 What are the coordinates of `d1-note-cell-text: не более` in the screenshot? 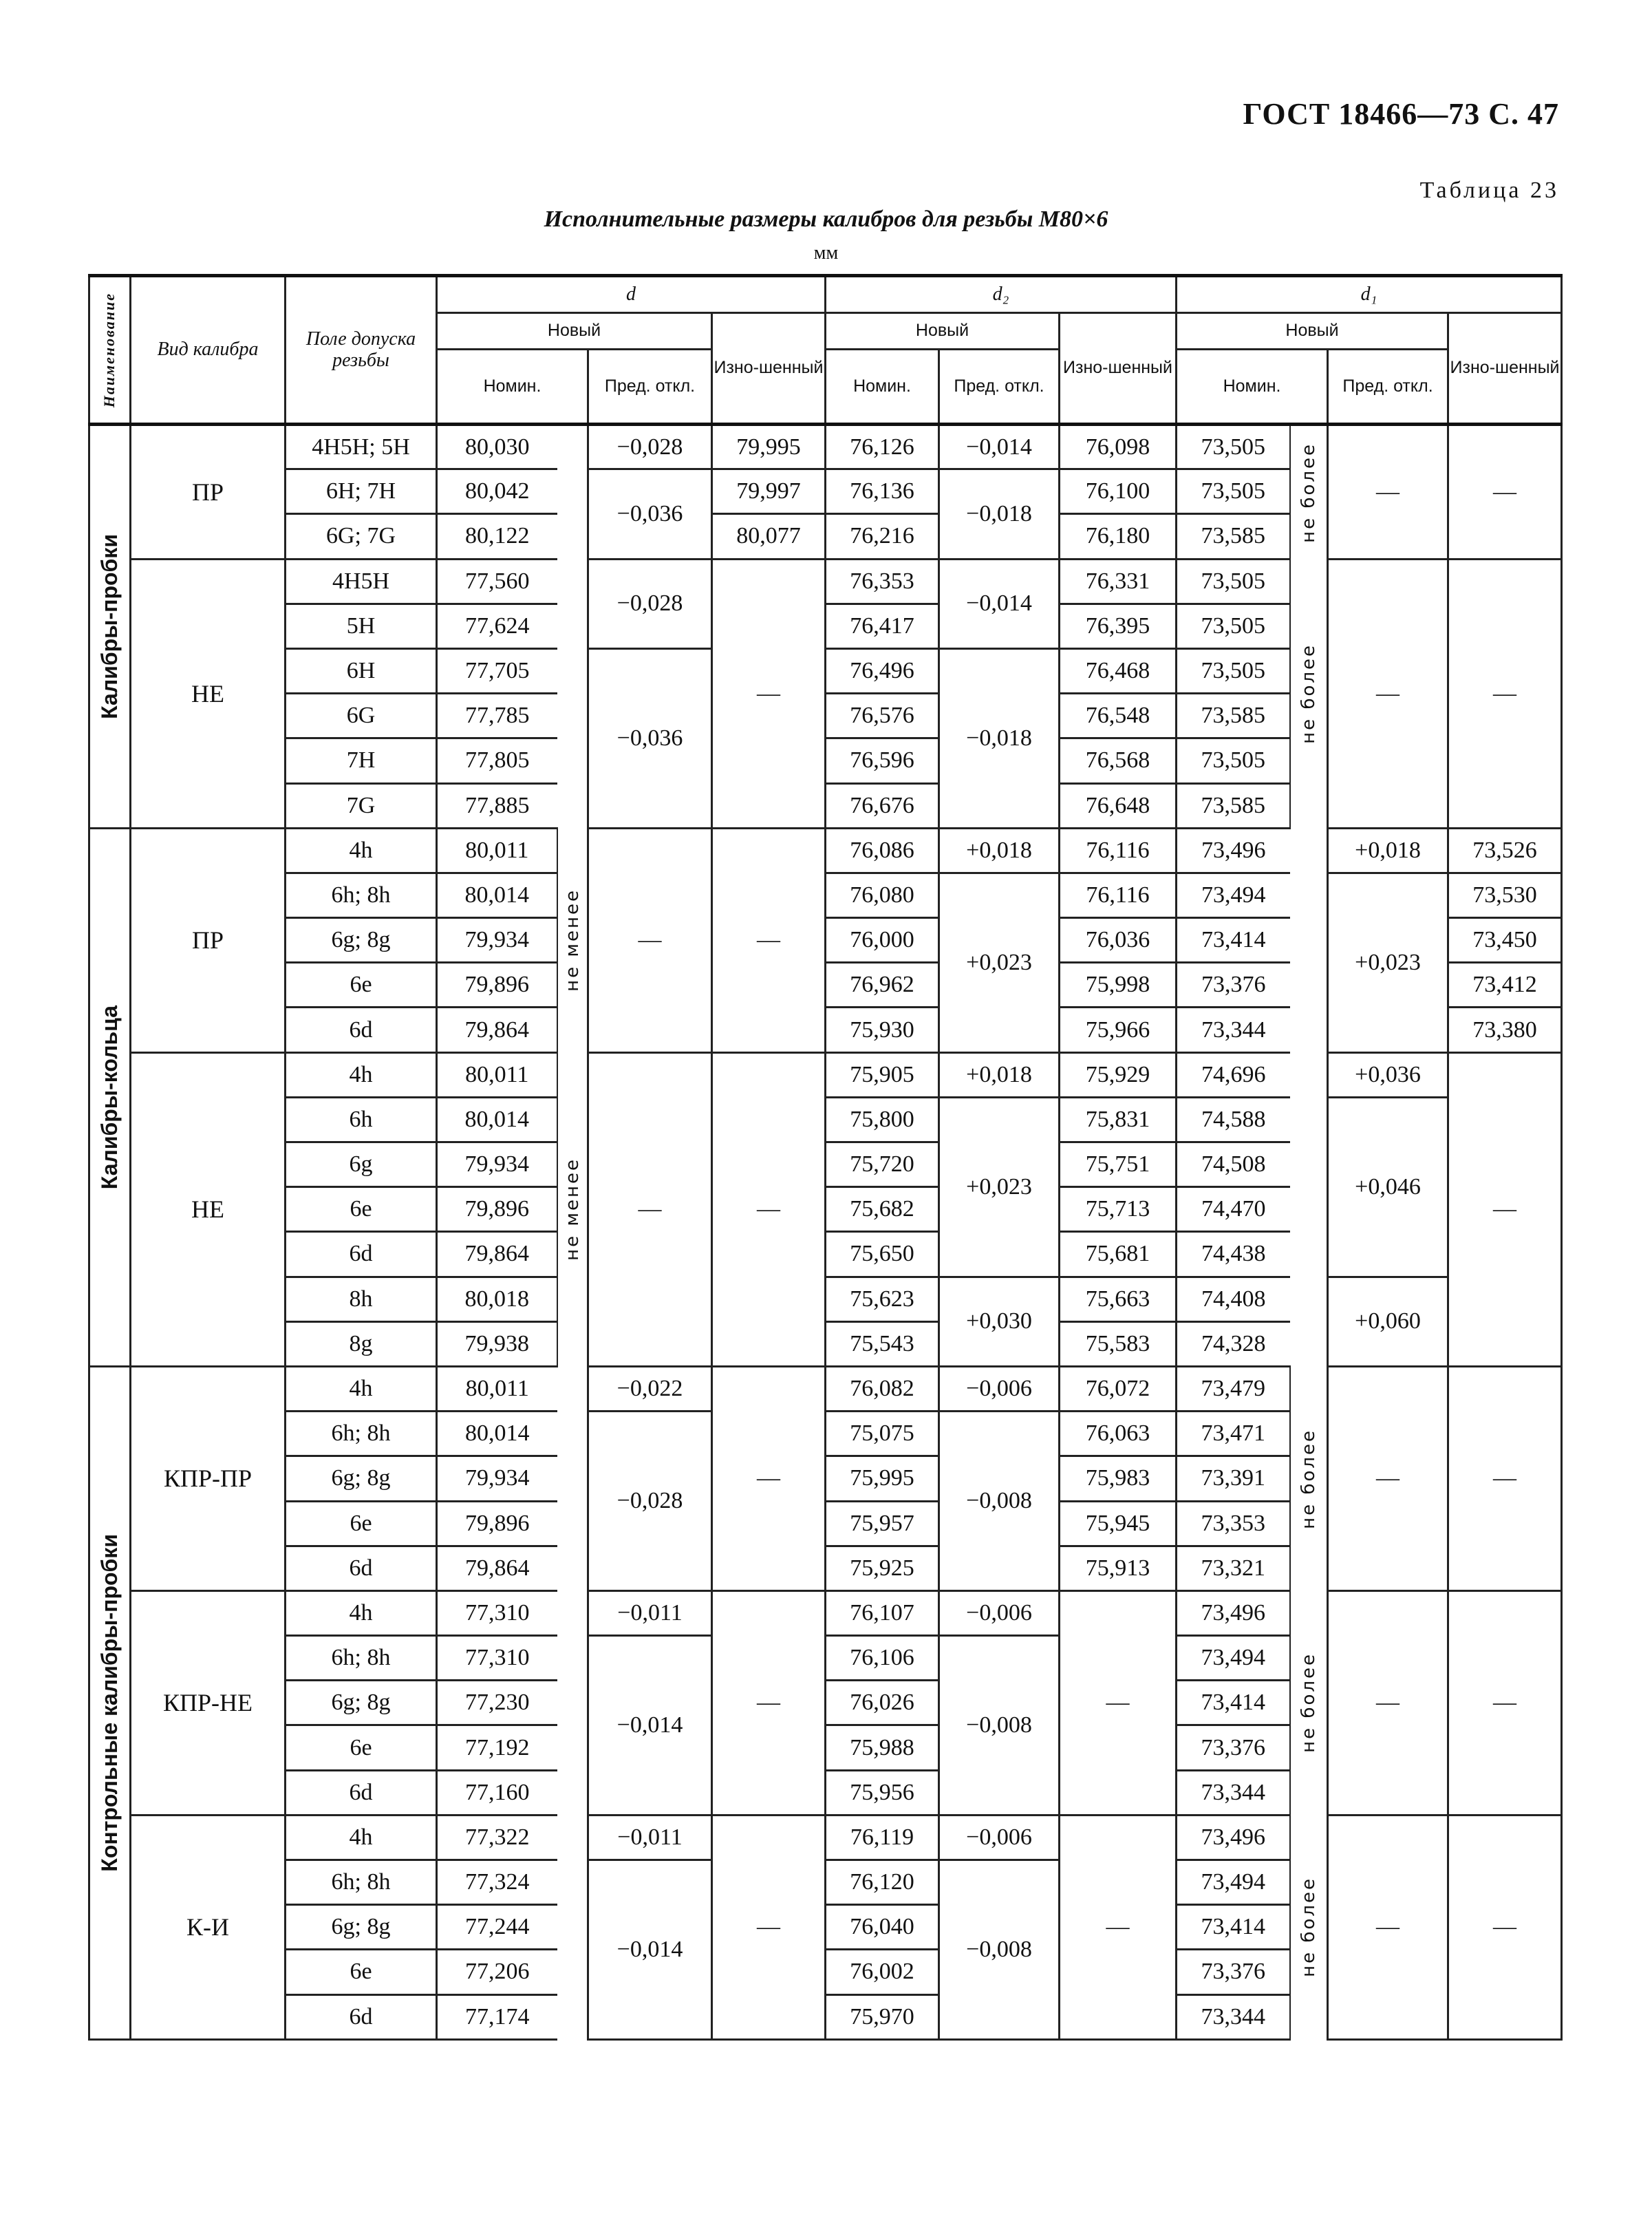 It's located at (1308, 1478).